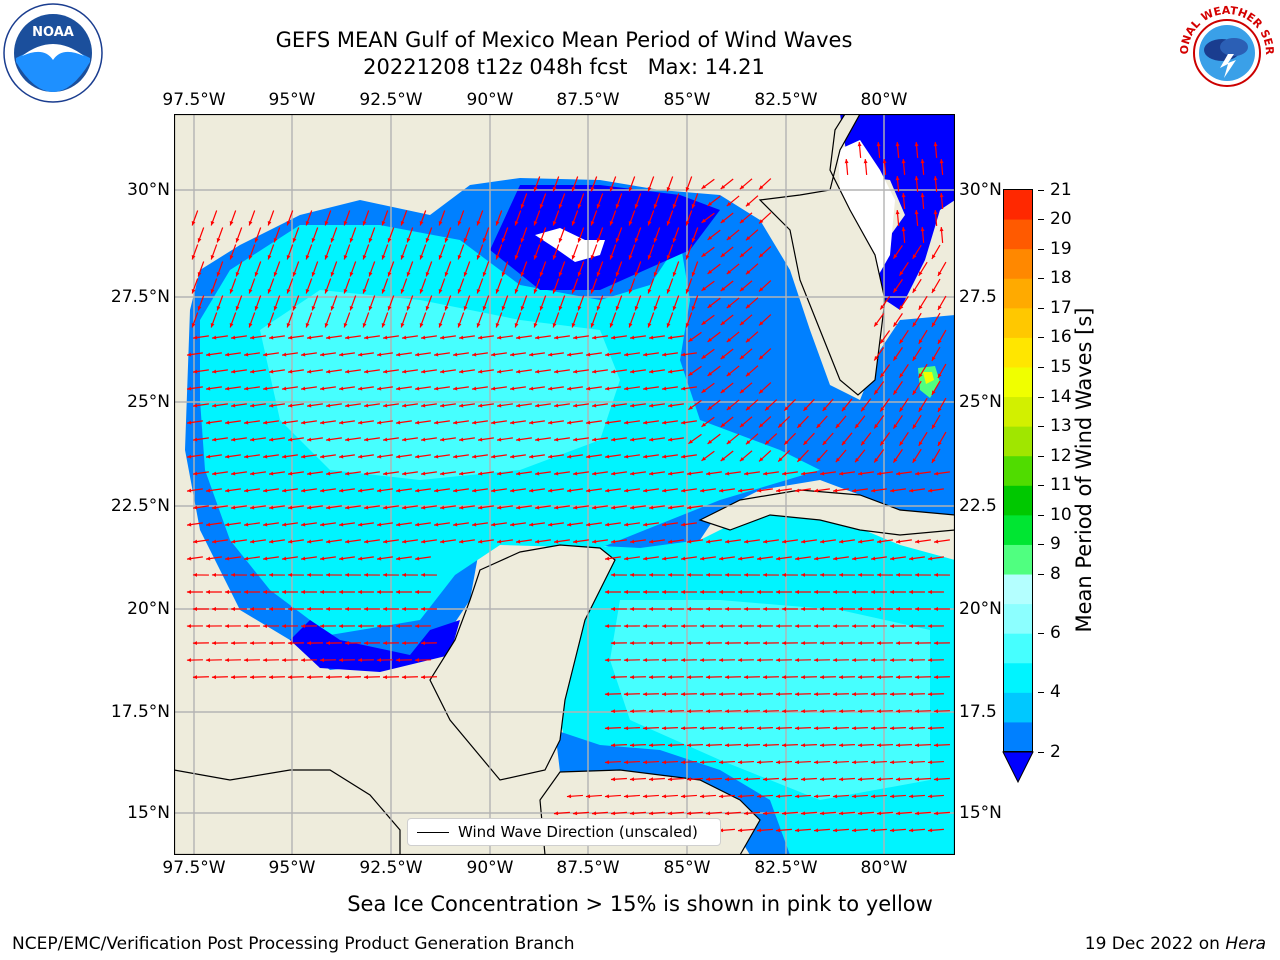 The height and width of the screenshot is (960, 1280). What do you see at coordinates (1061, 514) in the screenshot?
I see `colorbar-tick-label: 10` at bounding box center [1061, 514].